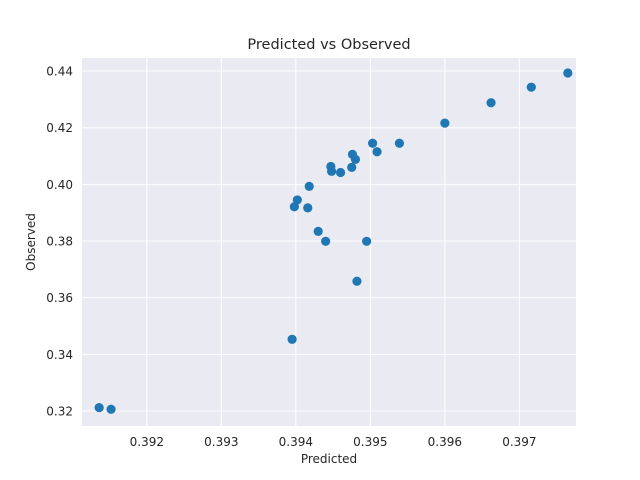 The width and height of the screenshot is (640, 480). I want to click on x-tick-label: 0.397, so click(519, 442).